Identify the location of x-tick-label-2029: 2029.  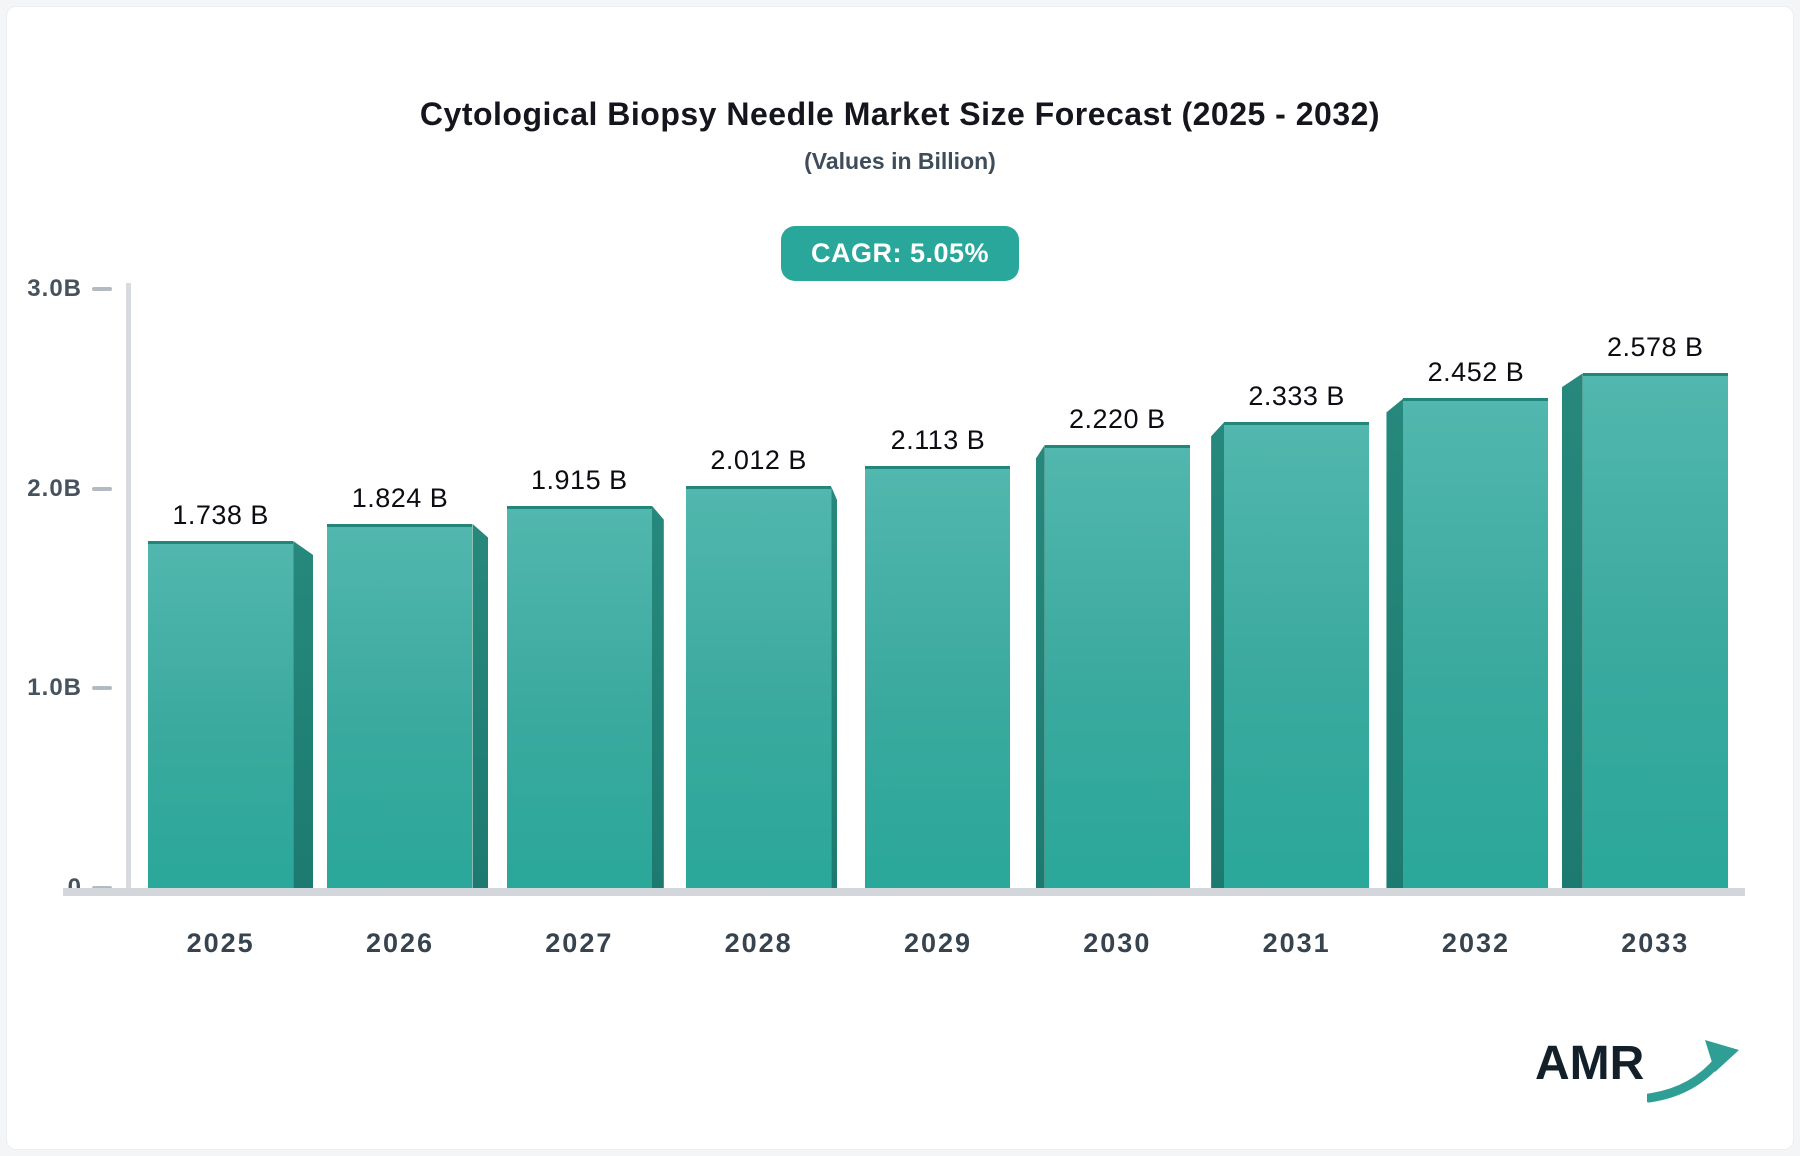
(938, 943).